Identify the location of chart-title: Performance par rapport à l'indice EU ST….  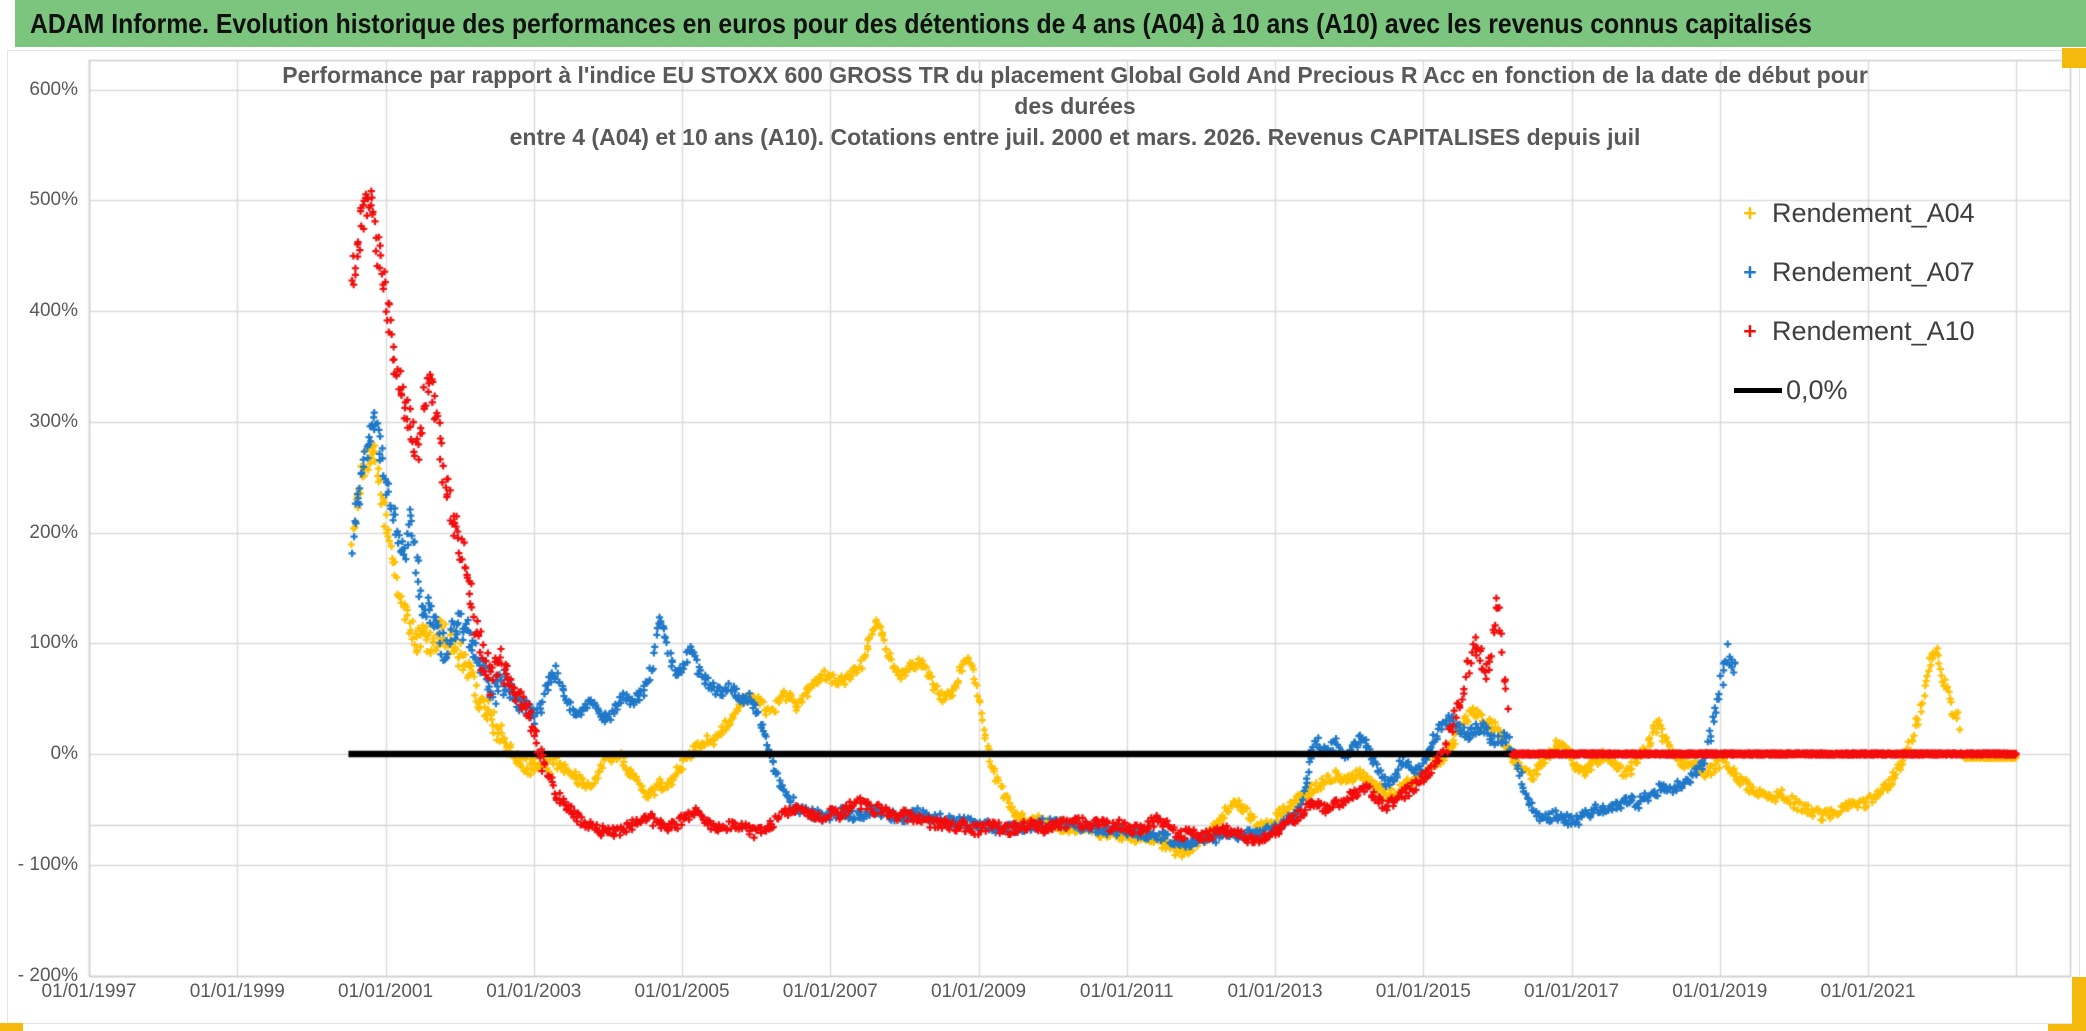
(1075, 106).